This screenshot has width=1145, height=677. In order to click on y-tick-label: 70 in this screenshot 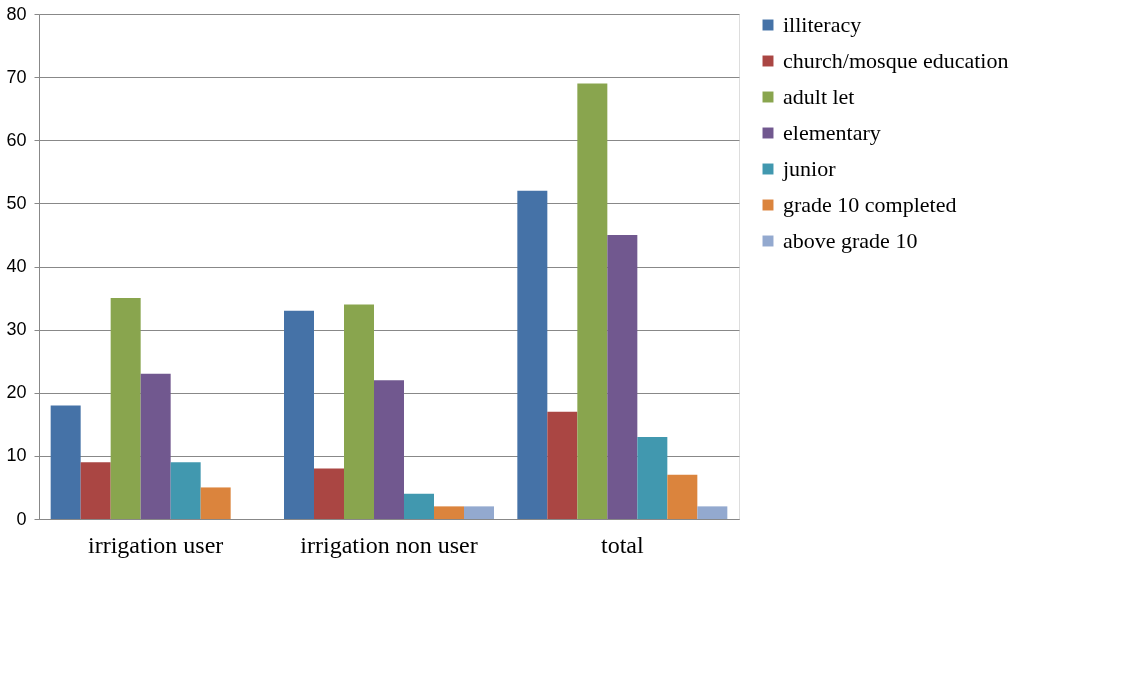, I will do `click(16, 76)`.